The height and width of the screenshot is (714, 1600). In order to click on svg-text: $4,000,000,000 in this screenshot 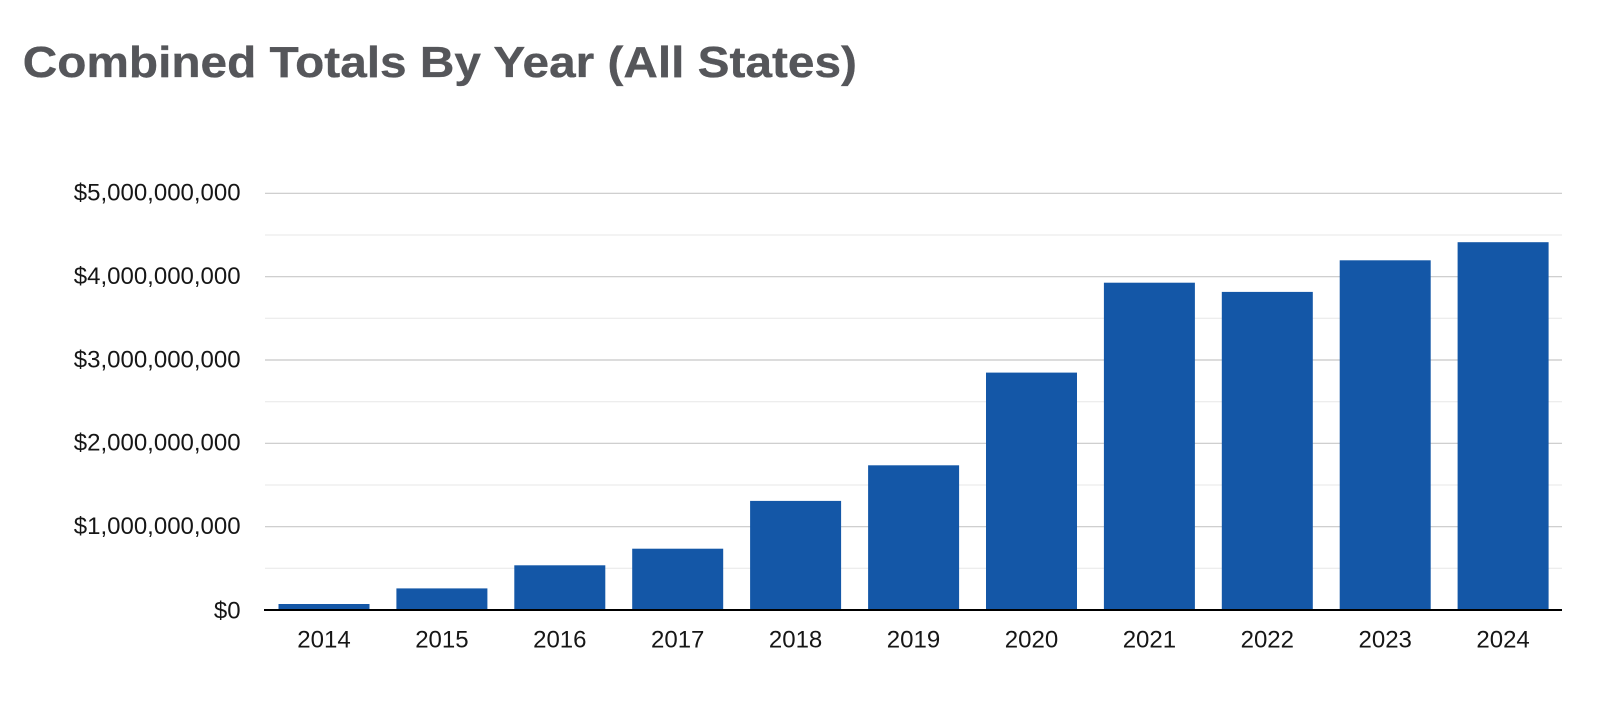, I will do `click(157, 276)`.